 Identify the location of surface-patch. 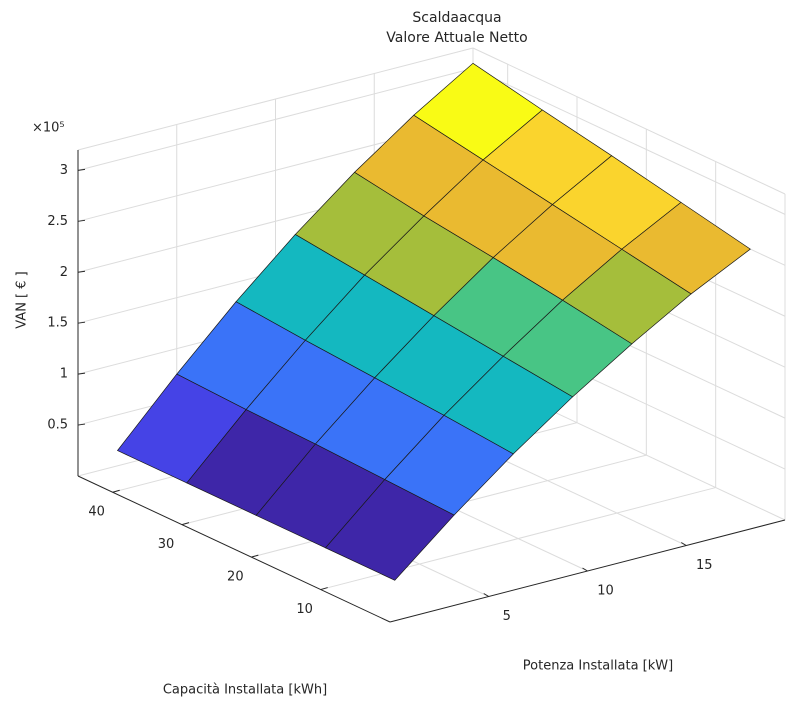
(389, 530).